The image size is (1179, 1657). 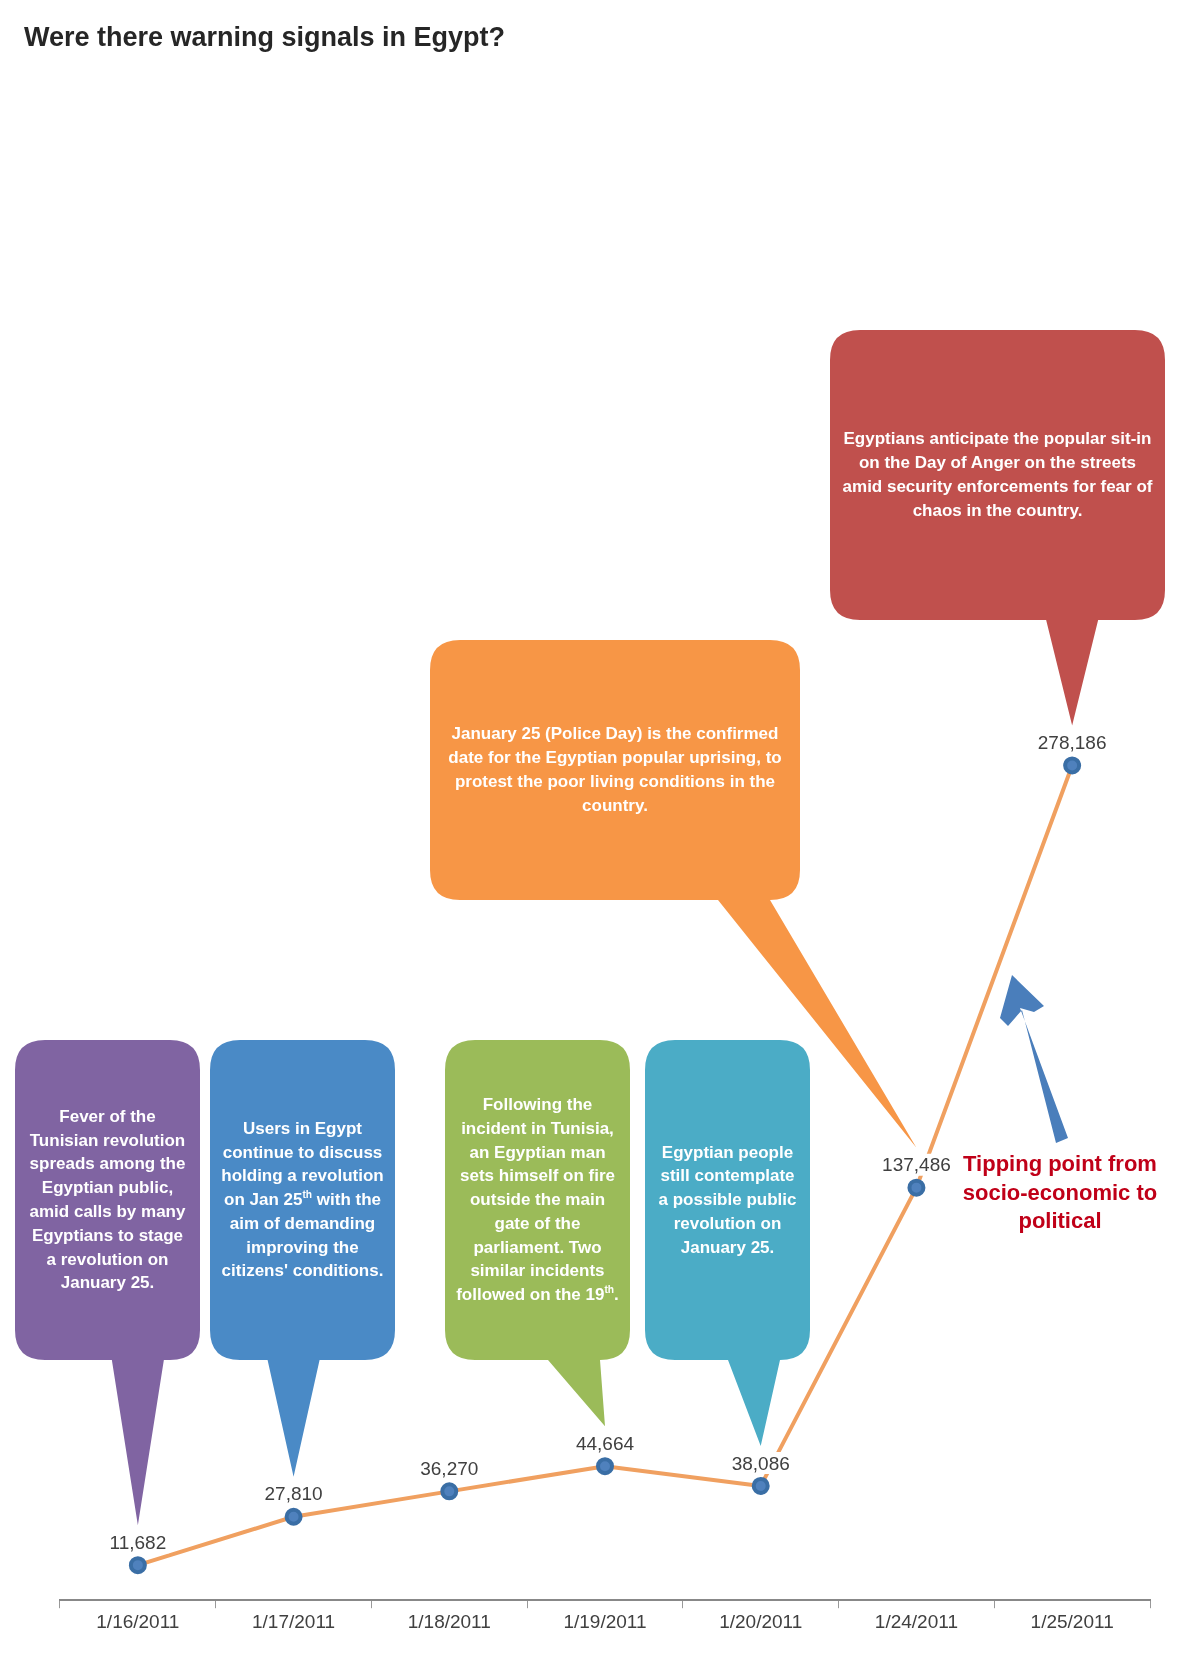 What do you see at coordinates (727, 1200) in the screenshot?
I see `annotation: Egyptian people still contemplate a possible public revolution on January 25.` at bounding box center [727, 1200].